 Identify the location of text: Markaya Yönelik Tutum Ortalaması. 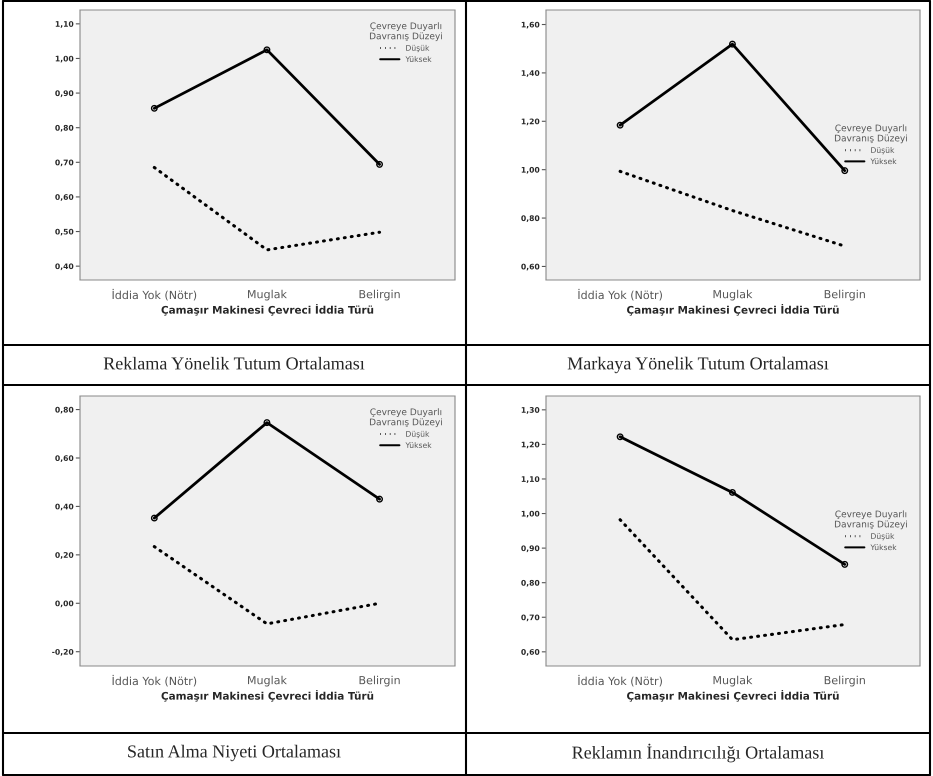
(698, 365).